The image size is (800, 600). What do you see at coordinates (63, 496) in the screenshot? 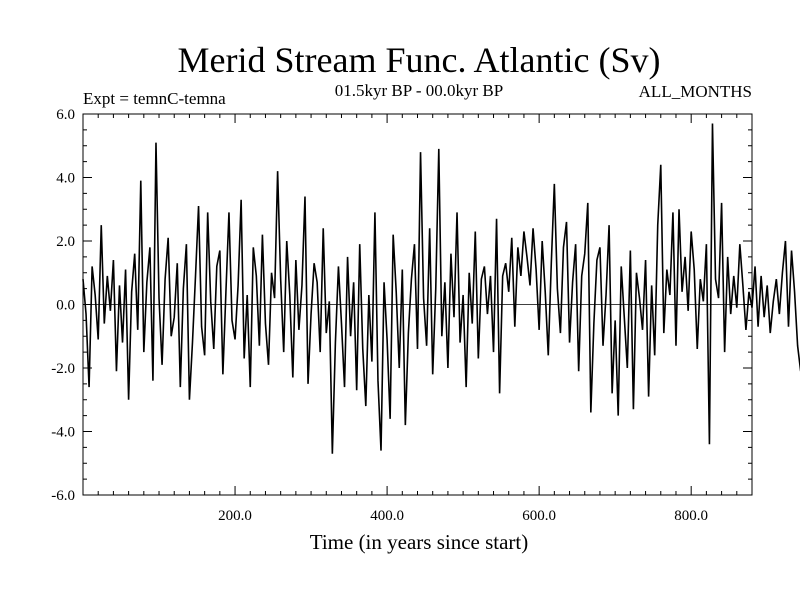
I see `y-tick-label: -6.0` at bounding box center [63, 496].